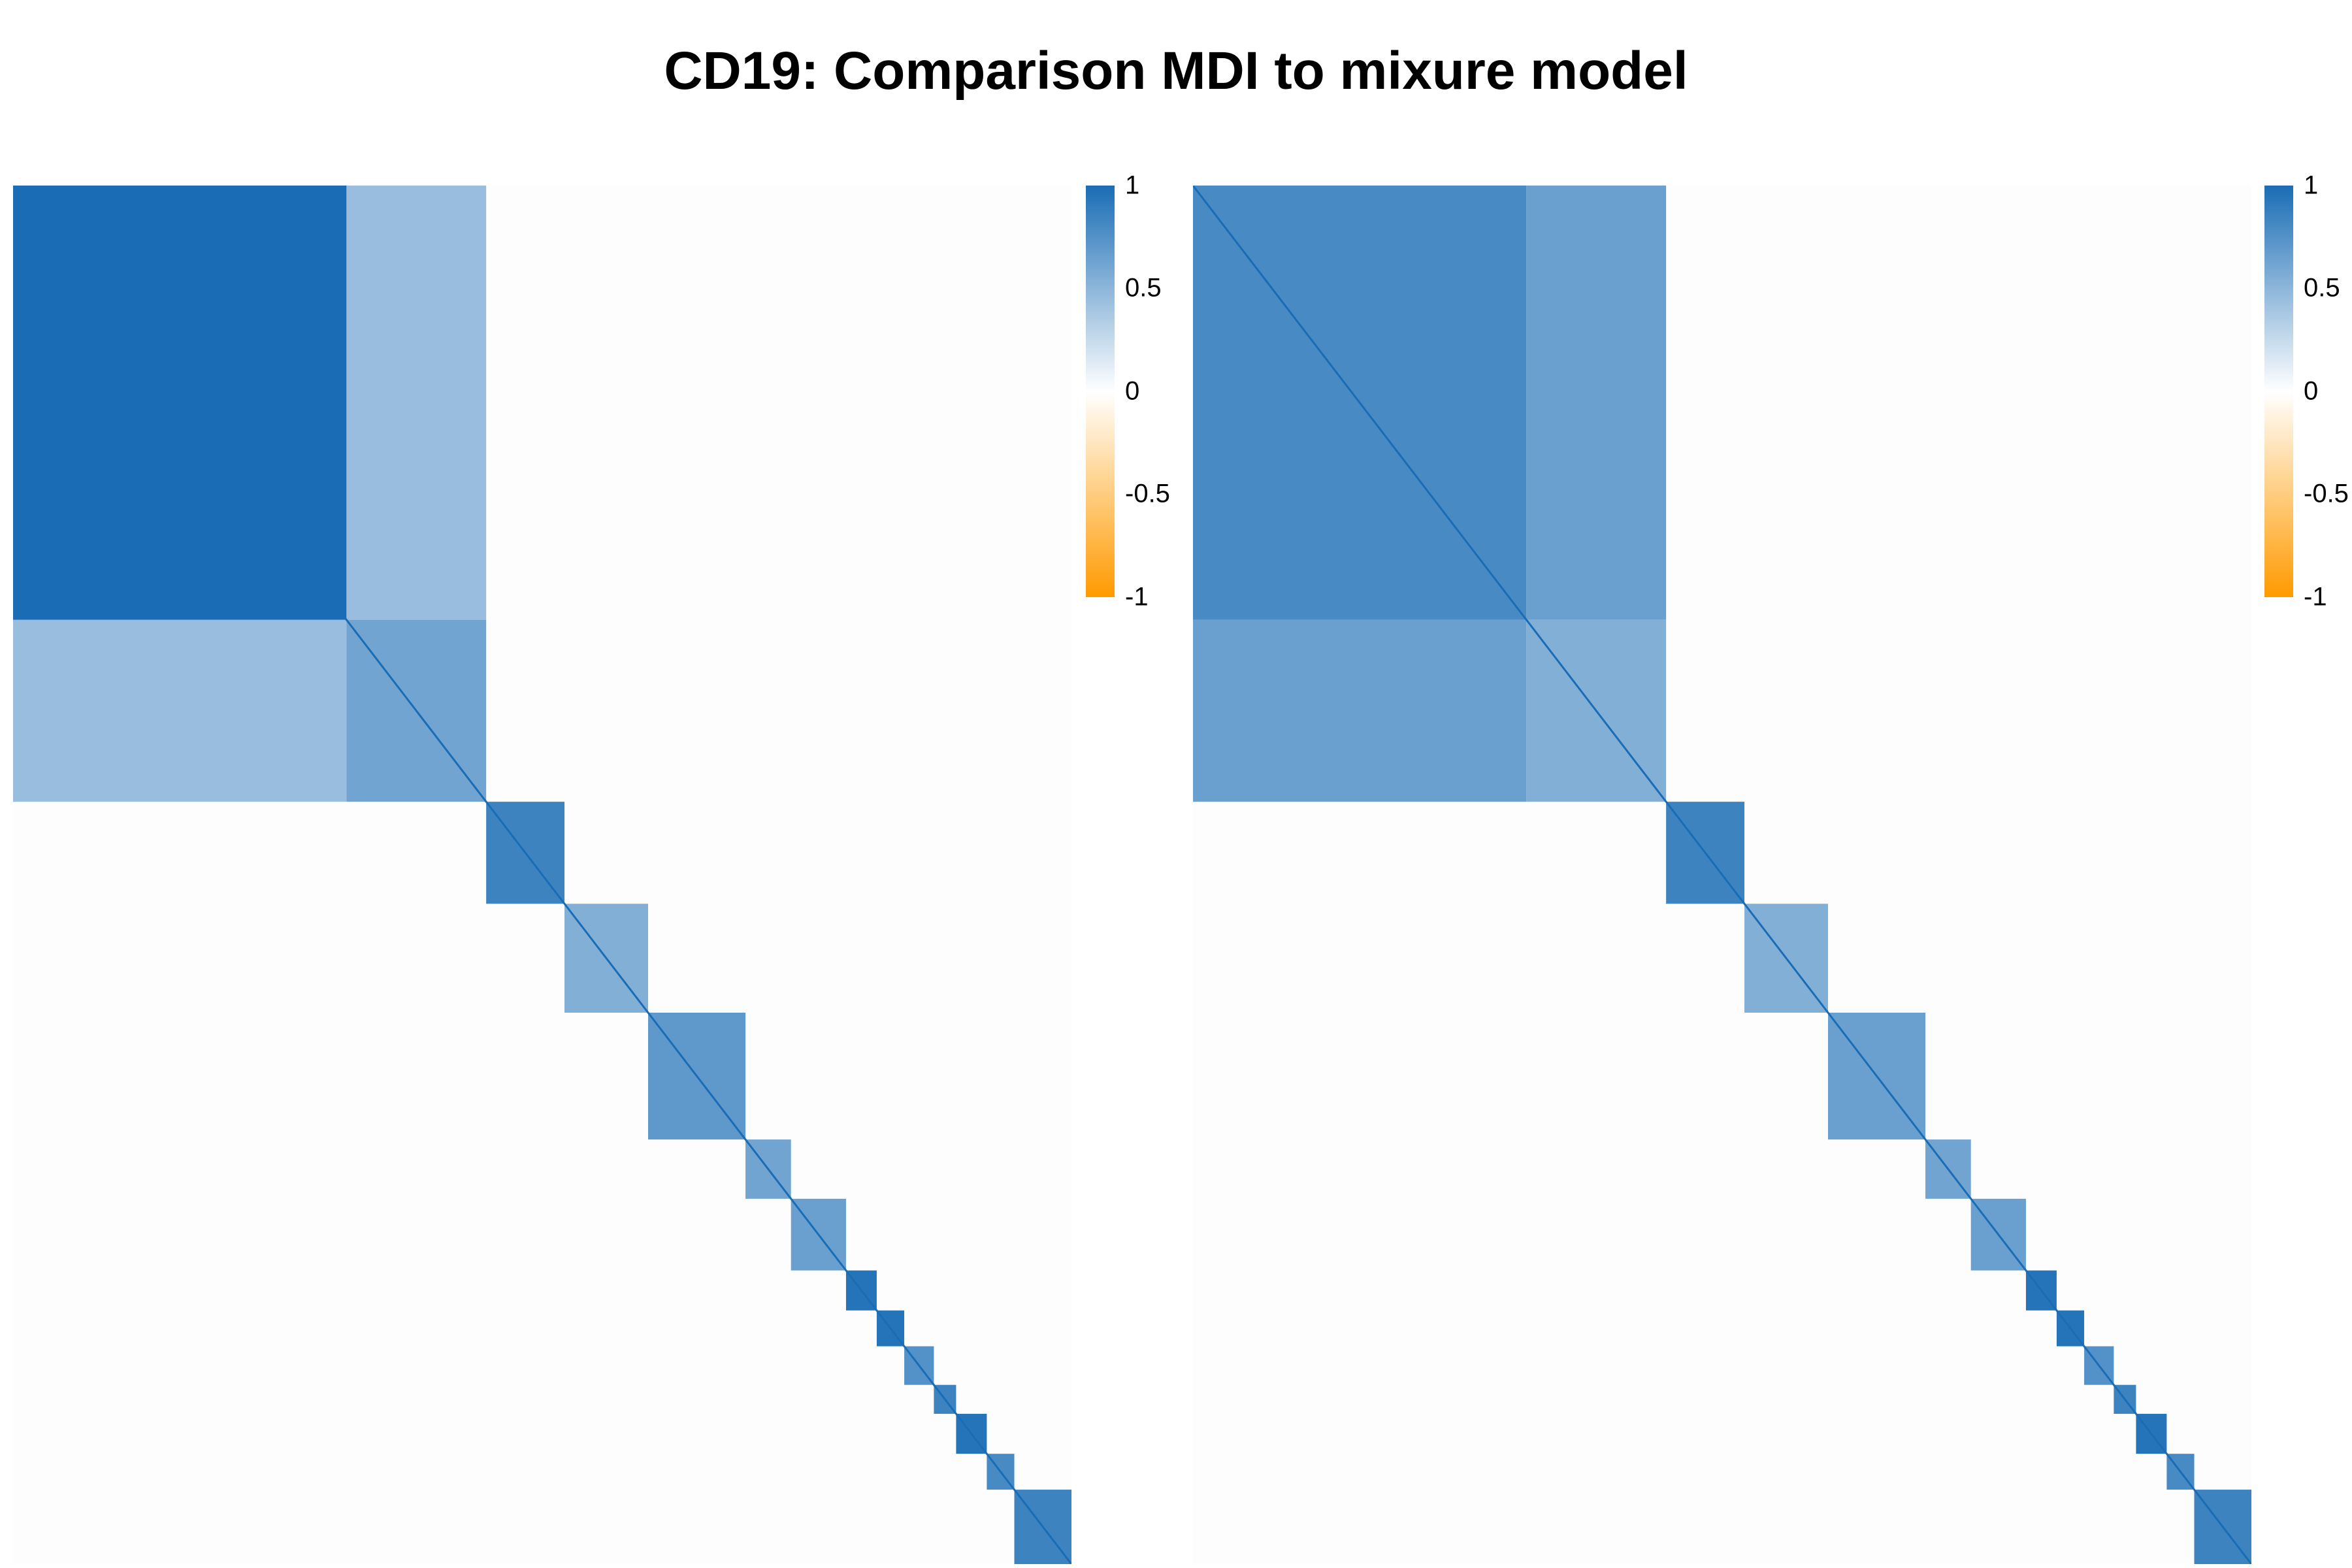  Describe the element at coordinates (1151, 391) in the screenshot. I see `colorbar-left: 1 0.5 0 -0.5 -1` at that location.